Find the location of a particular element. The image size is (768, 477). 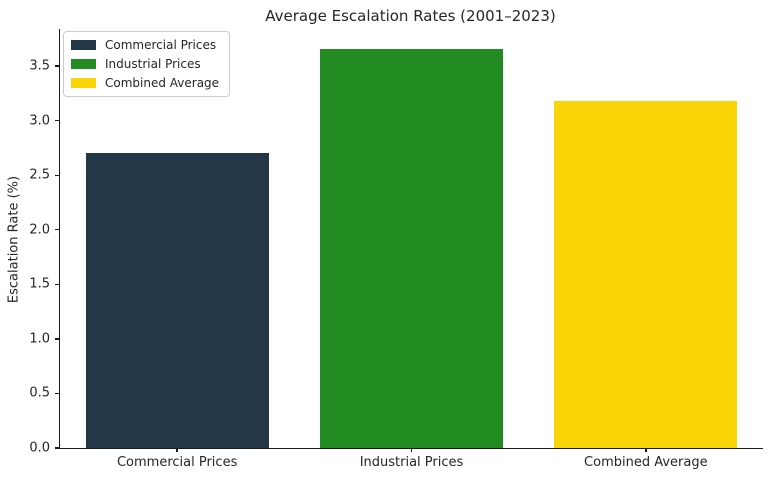

x-tick-label-industrial-prices: Industrial Prices is located at coordinates (411, 462).